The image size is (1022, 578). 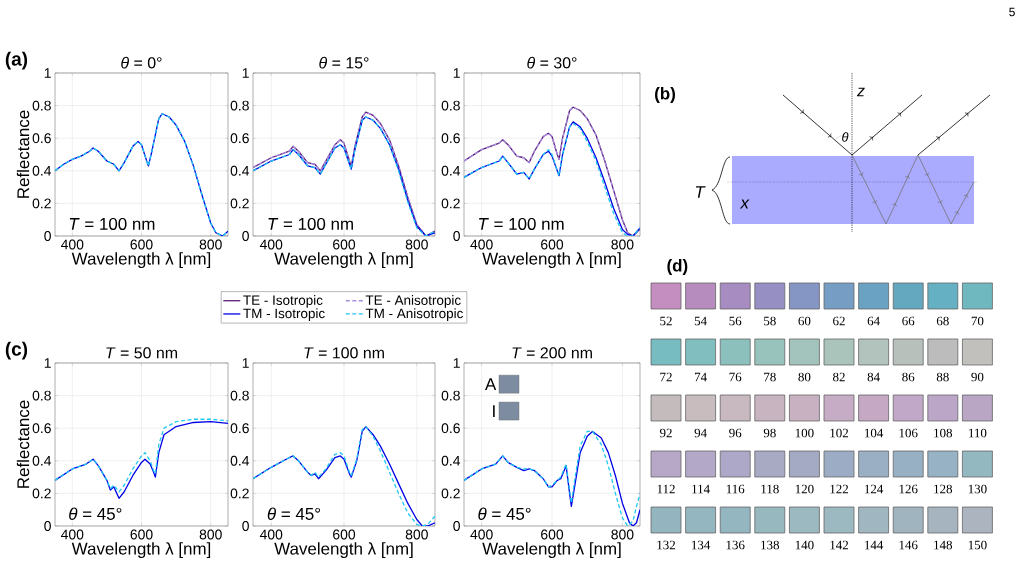 I want to click on data-label: 82, so click(x=839, y=377).